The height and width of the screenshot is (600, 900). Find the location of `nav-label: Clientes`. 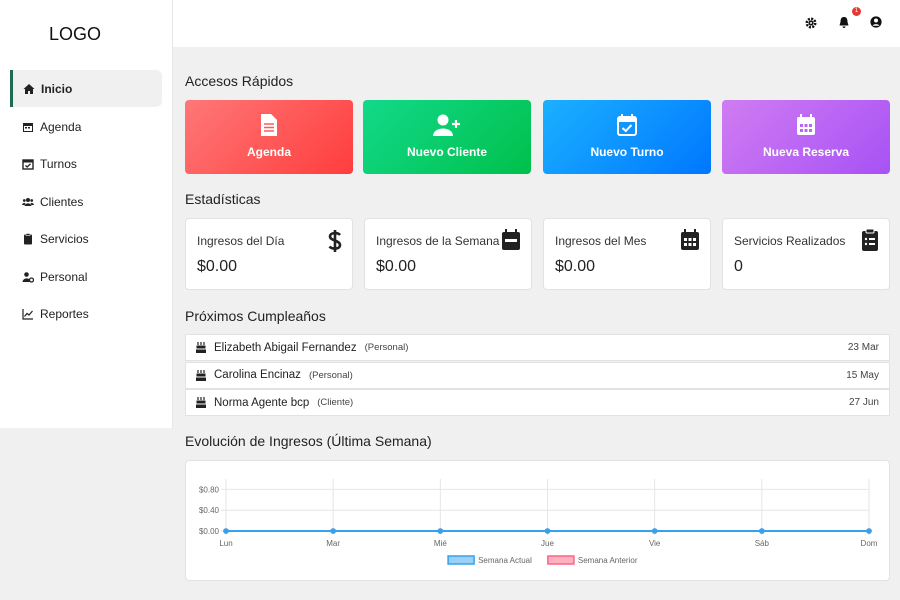

nav-label: Clientes is located at coordinates (62, 201).